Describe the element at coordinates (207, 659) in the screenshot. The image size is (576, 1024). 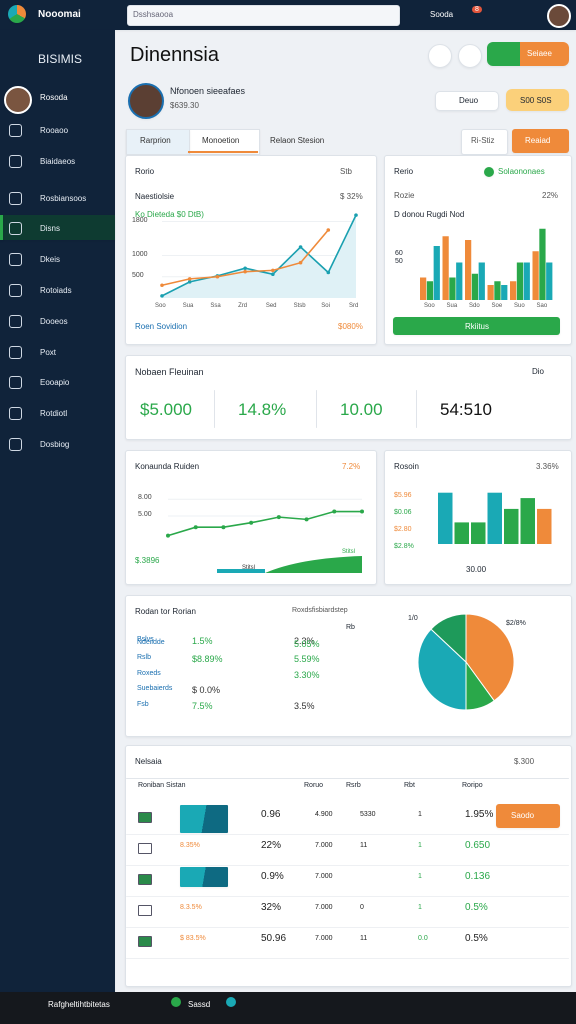
I see `list-value: $8.89%` at that location.